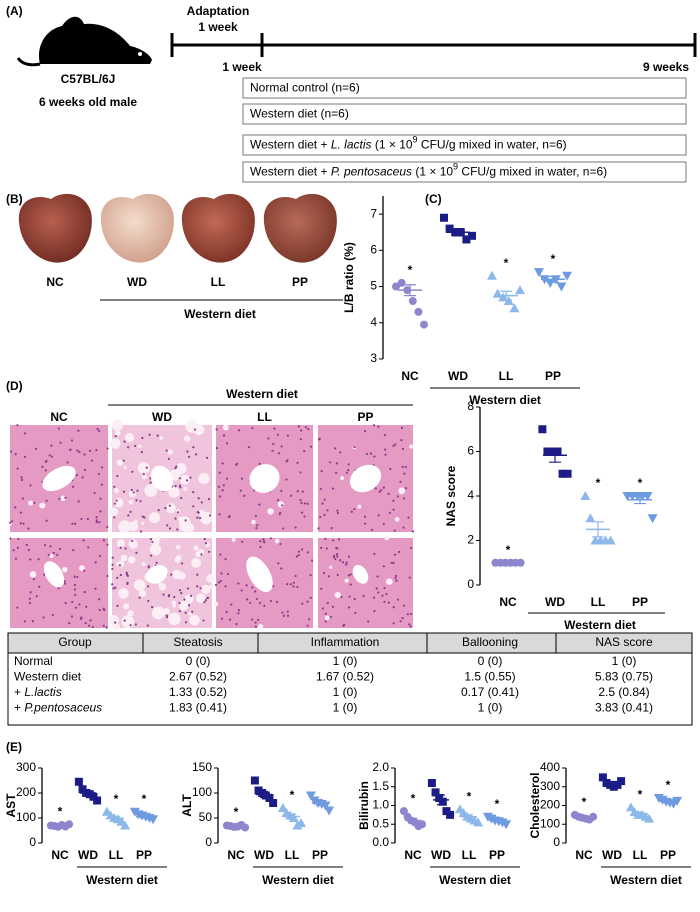 This screenshot has width=700, height=912. Describe the element at coordinates (373, 358) in the screenshot. I see `y-tick-label: 3` at that location.